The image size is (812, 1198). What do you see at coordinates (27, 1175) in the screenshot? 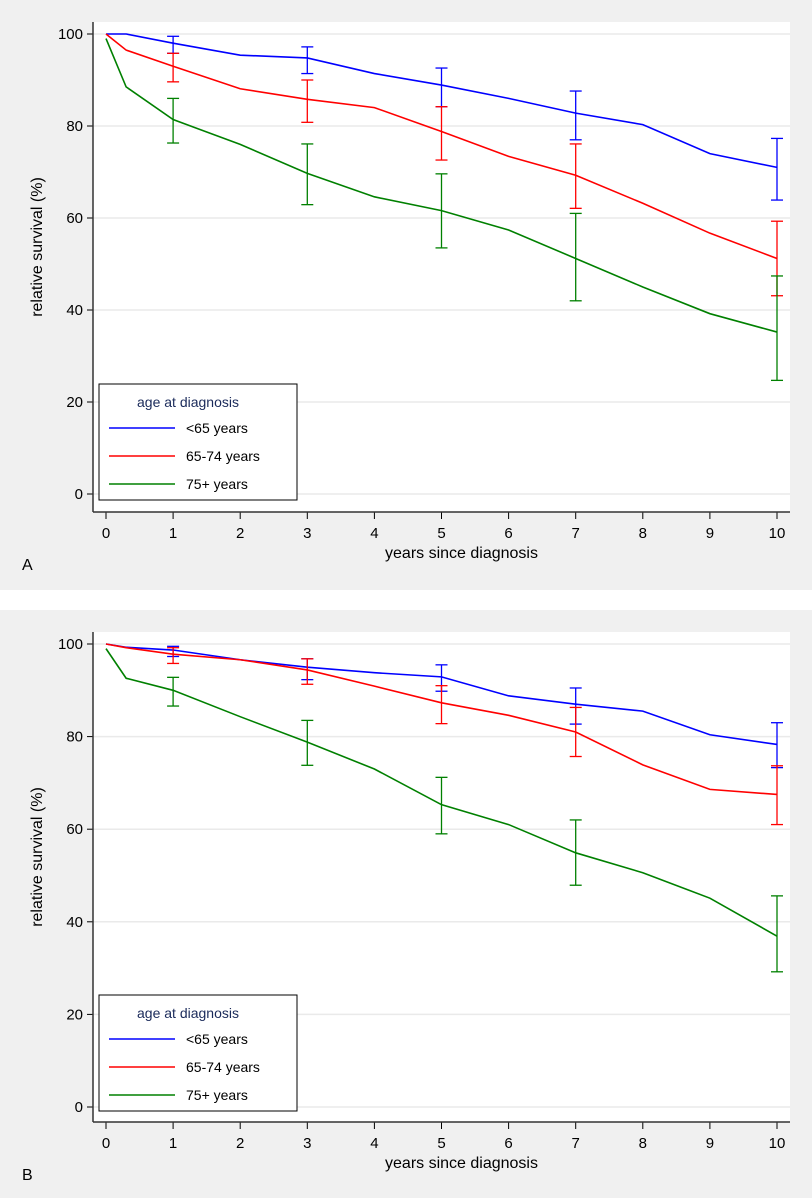
I see `panel-label: B` at bounding box center [27, 1175].